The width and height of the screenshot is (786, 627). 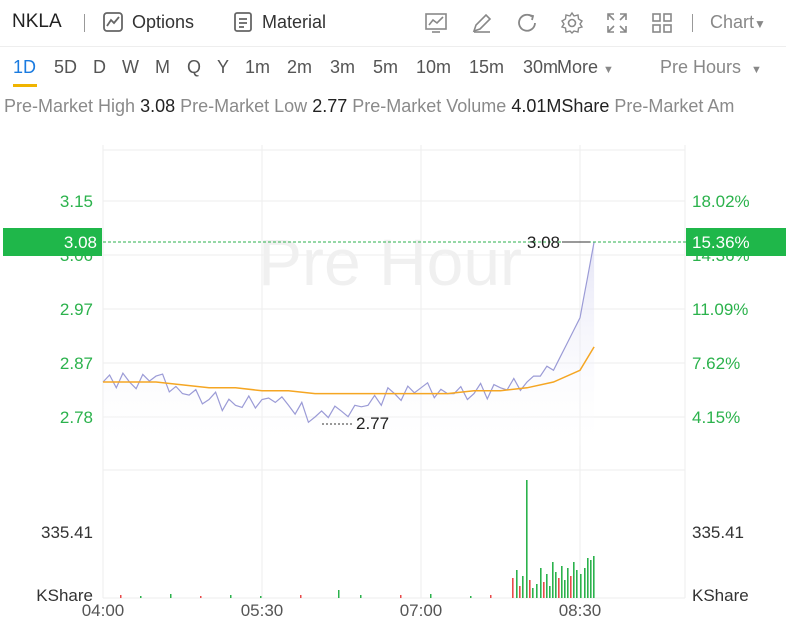 What do you see at coordinates (300, 67) in the screenshot?
I see `period-tab-2m: 2m` at bounding box center [300, 67].